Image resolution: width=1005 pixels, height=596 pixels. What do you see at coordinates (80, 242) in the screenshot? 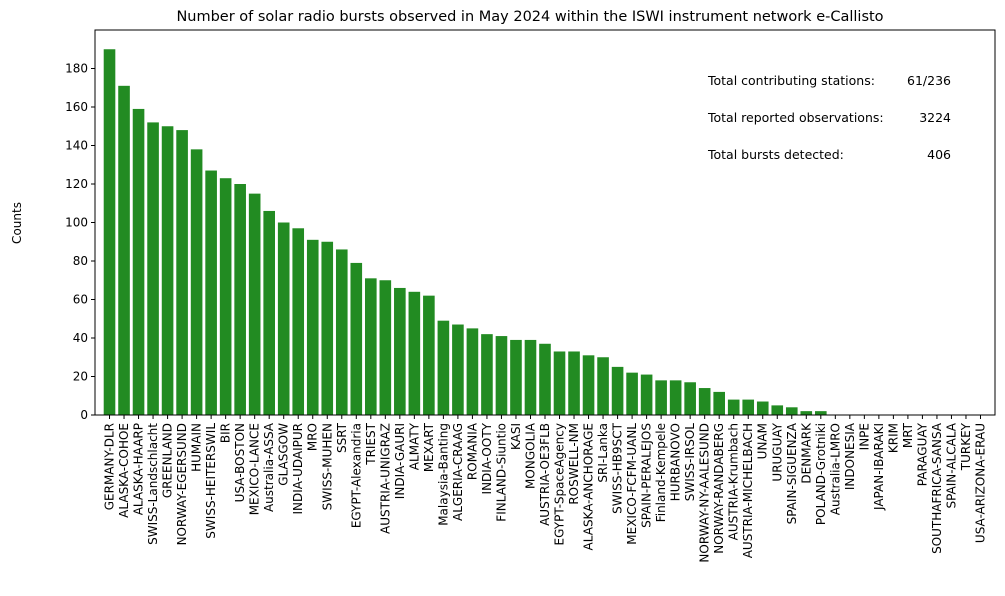
I see `y-ticks-group: 0 20 40 60 80 100 120 140 160 180` at bounding box center [80, 242].